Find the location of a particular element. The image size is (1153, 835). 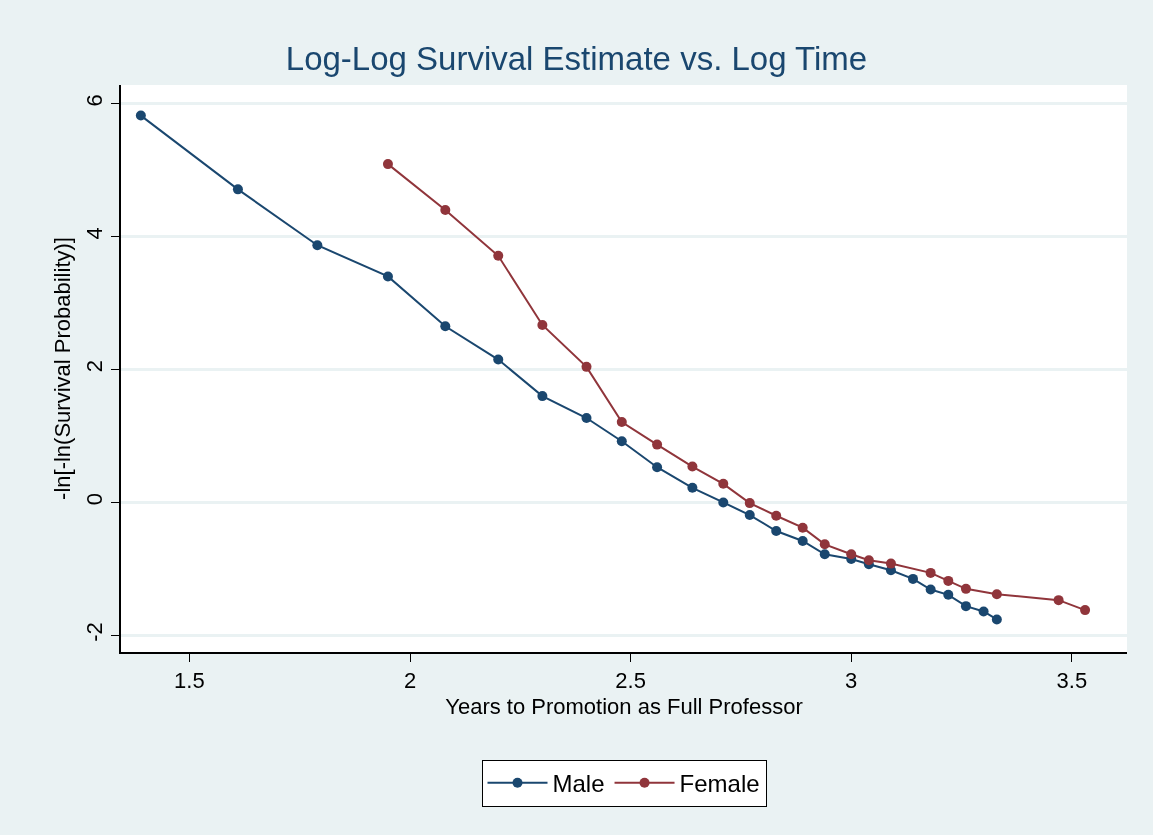

y-tick-label: 6 is located at coordinates (95, 100).